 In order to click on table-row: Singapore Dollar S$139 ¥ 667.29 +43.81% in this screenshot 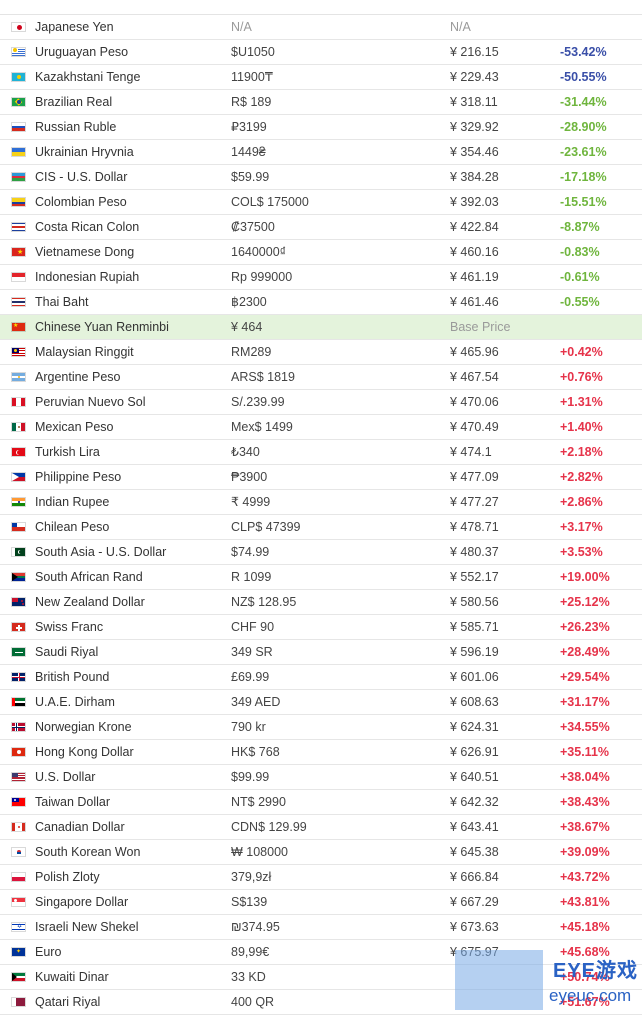, I will do `click(321, 902)`.